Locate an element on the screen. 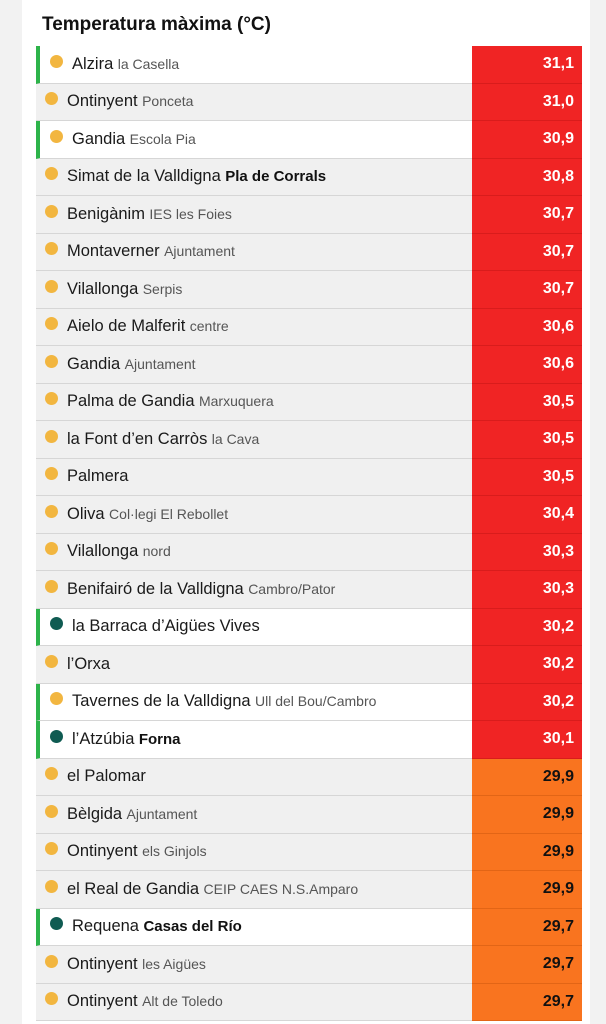  table-row: Ontinyent Ponceta 31,0 is located at coordinates (309, 102).